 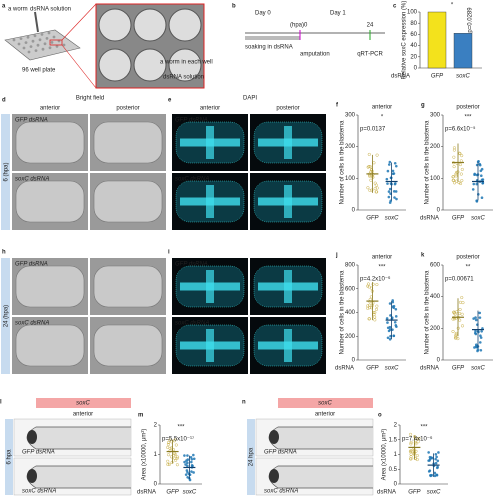 I want to click on panel-letter: n, so click(x=244, y=403).